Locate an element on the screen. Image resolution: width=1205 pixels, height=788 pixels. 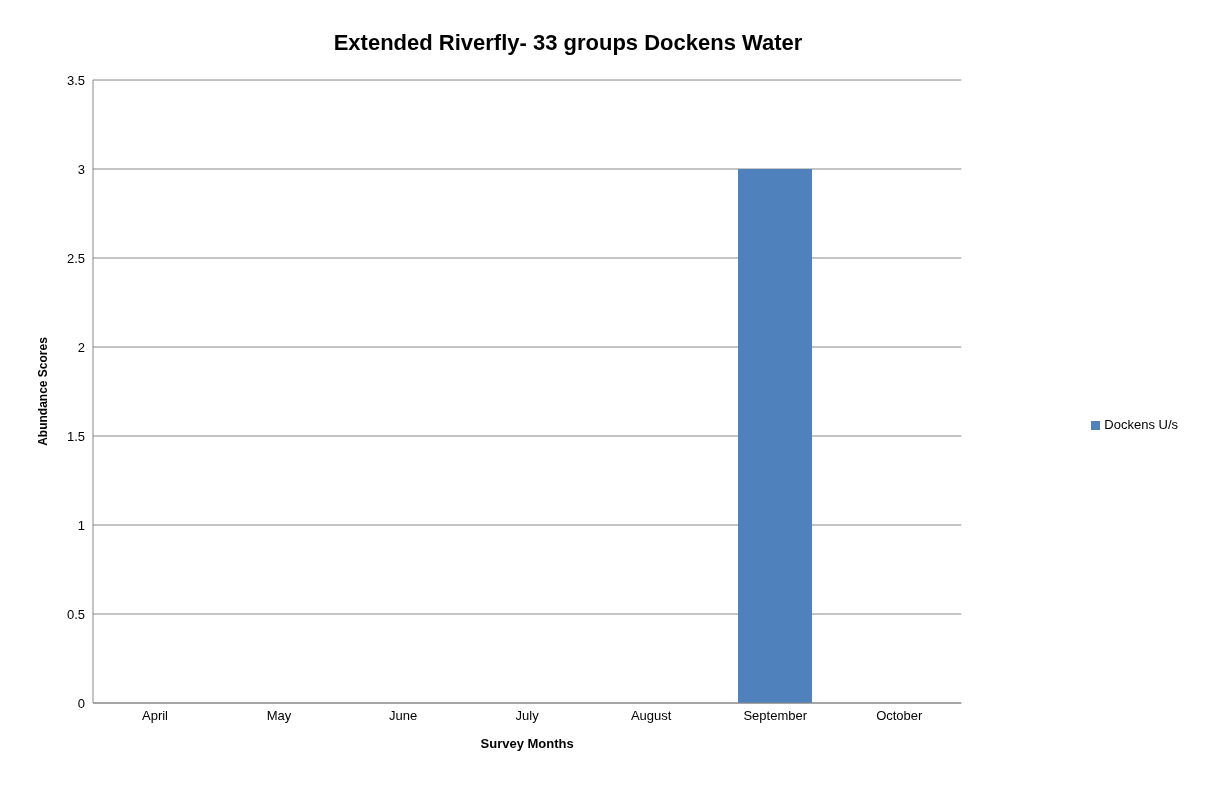
y-tick-label: 3 is located at coordinates (81, 169).